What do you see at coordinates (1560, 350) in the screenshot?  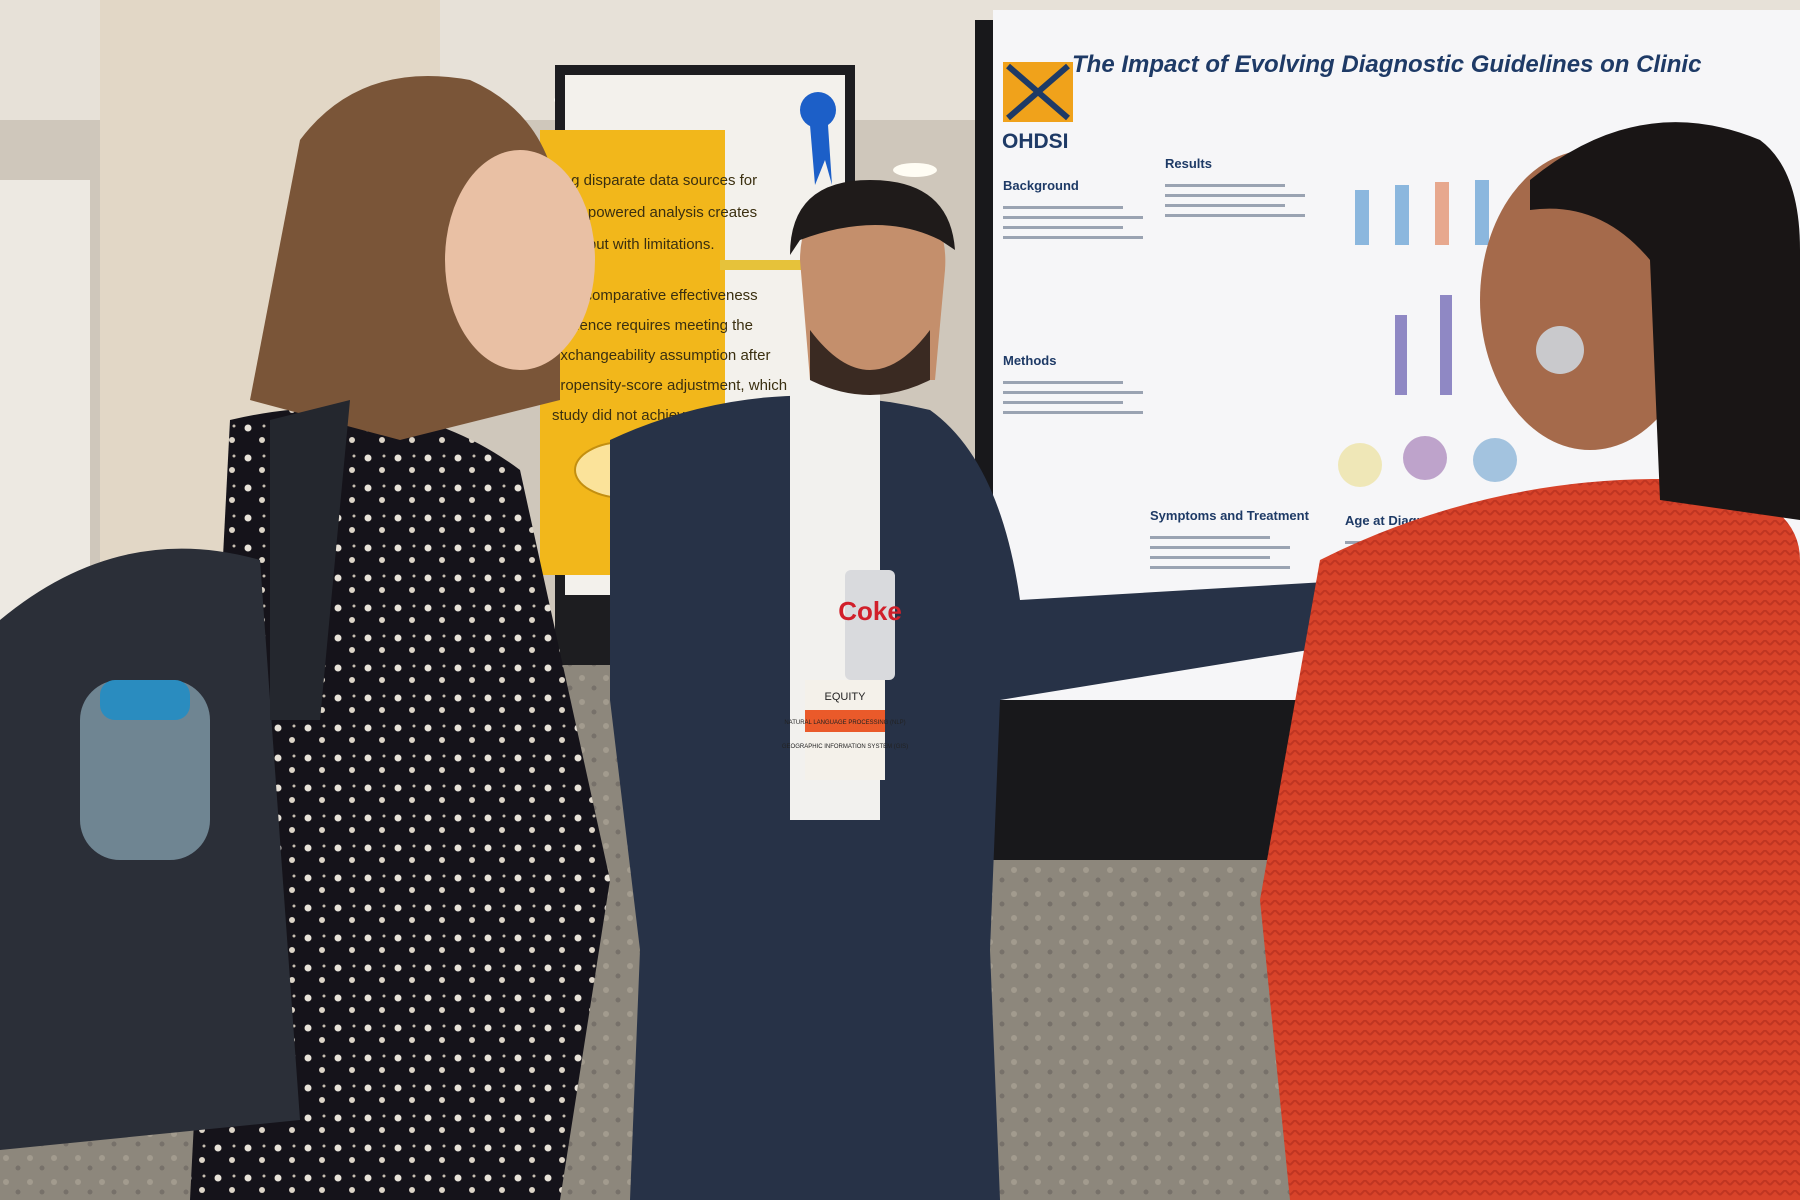 I see `earring` at bounding box center [1560, 350].